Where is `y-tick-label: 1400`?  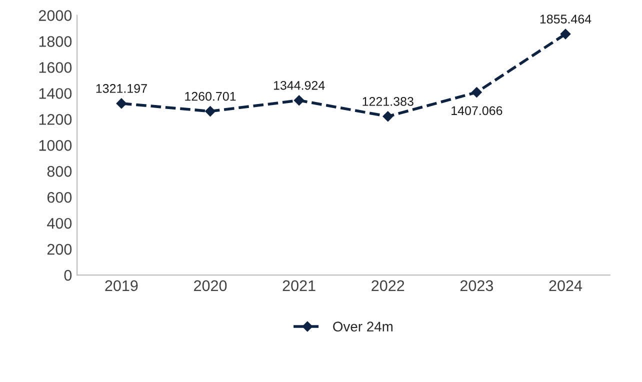 y-tick-label: 1400 is located at coordinates (55, 93).